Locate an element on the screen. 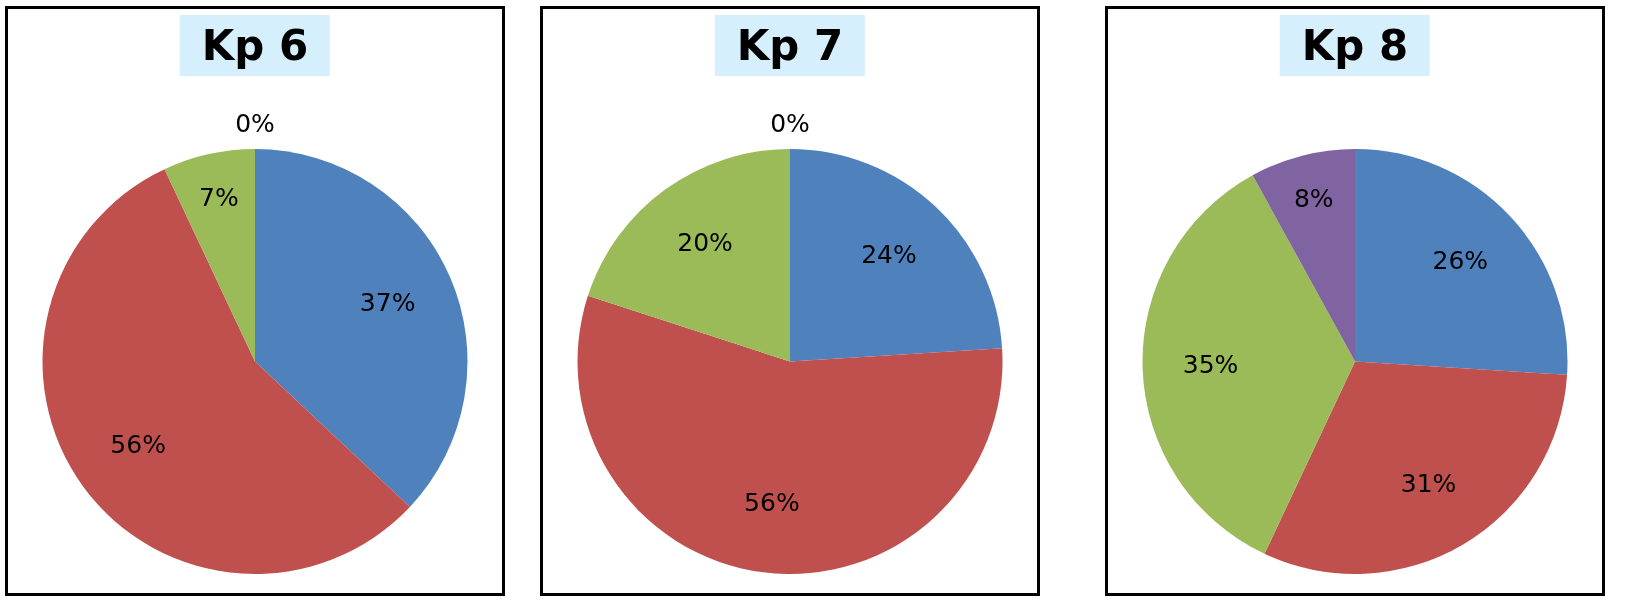 The image size is (1629, 605). data-label: 7% is located at coordinates (219, 198).